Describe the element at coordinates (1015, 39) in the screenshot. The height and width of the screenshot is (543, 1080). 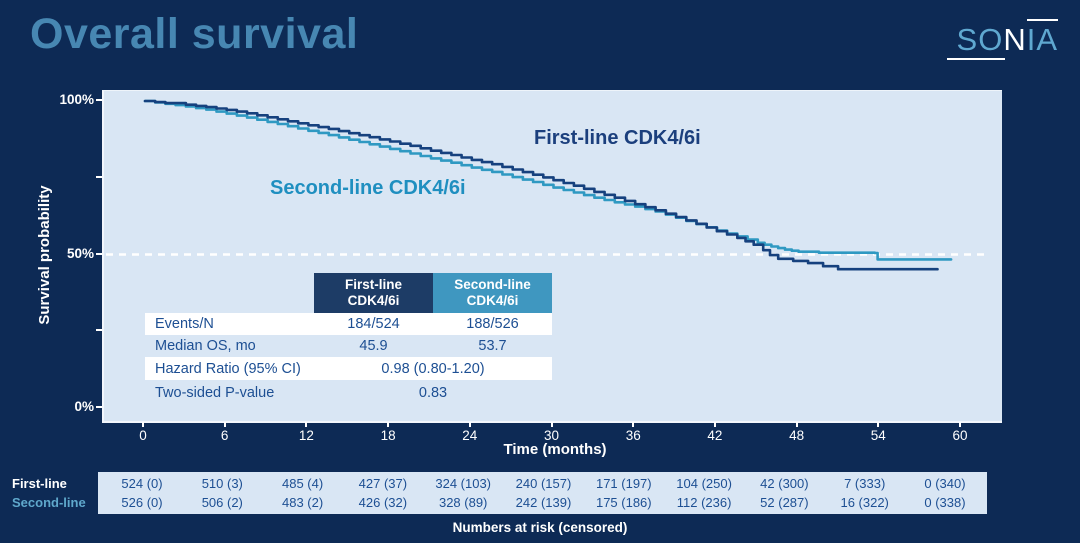
I see `logo-n: N` at that location.